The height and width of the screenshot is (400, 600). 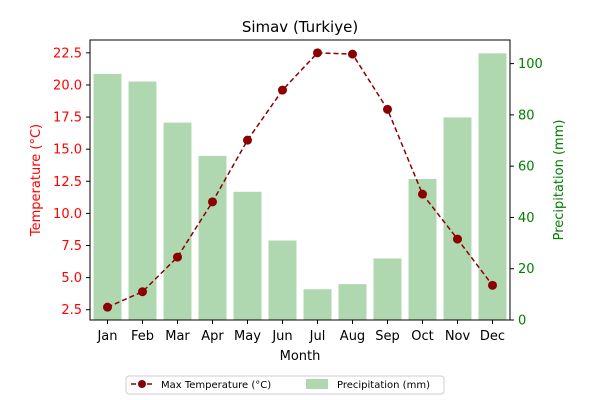 What do you see at coordinates (142, 336) in the screenshot?
I see `x-tick-label: Feb` at bounding box center [142, 336].